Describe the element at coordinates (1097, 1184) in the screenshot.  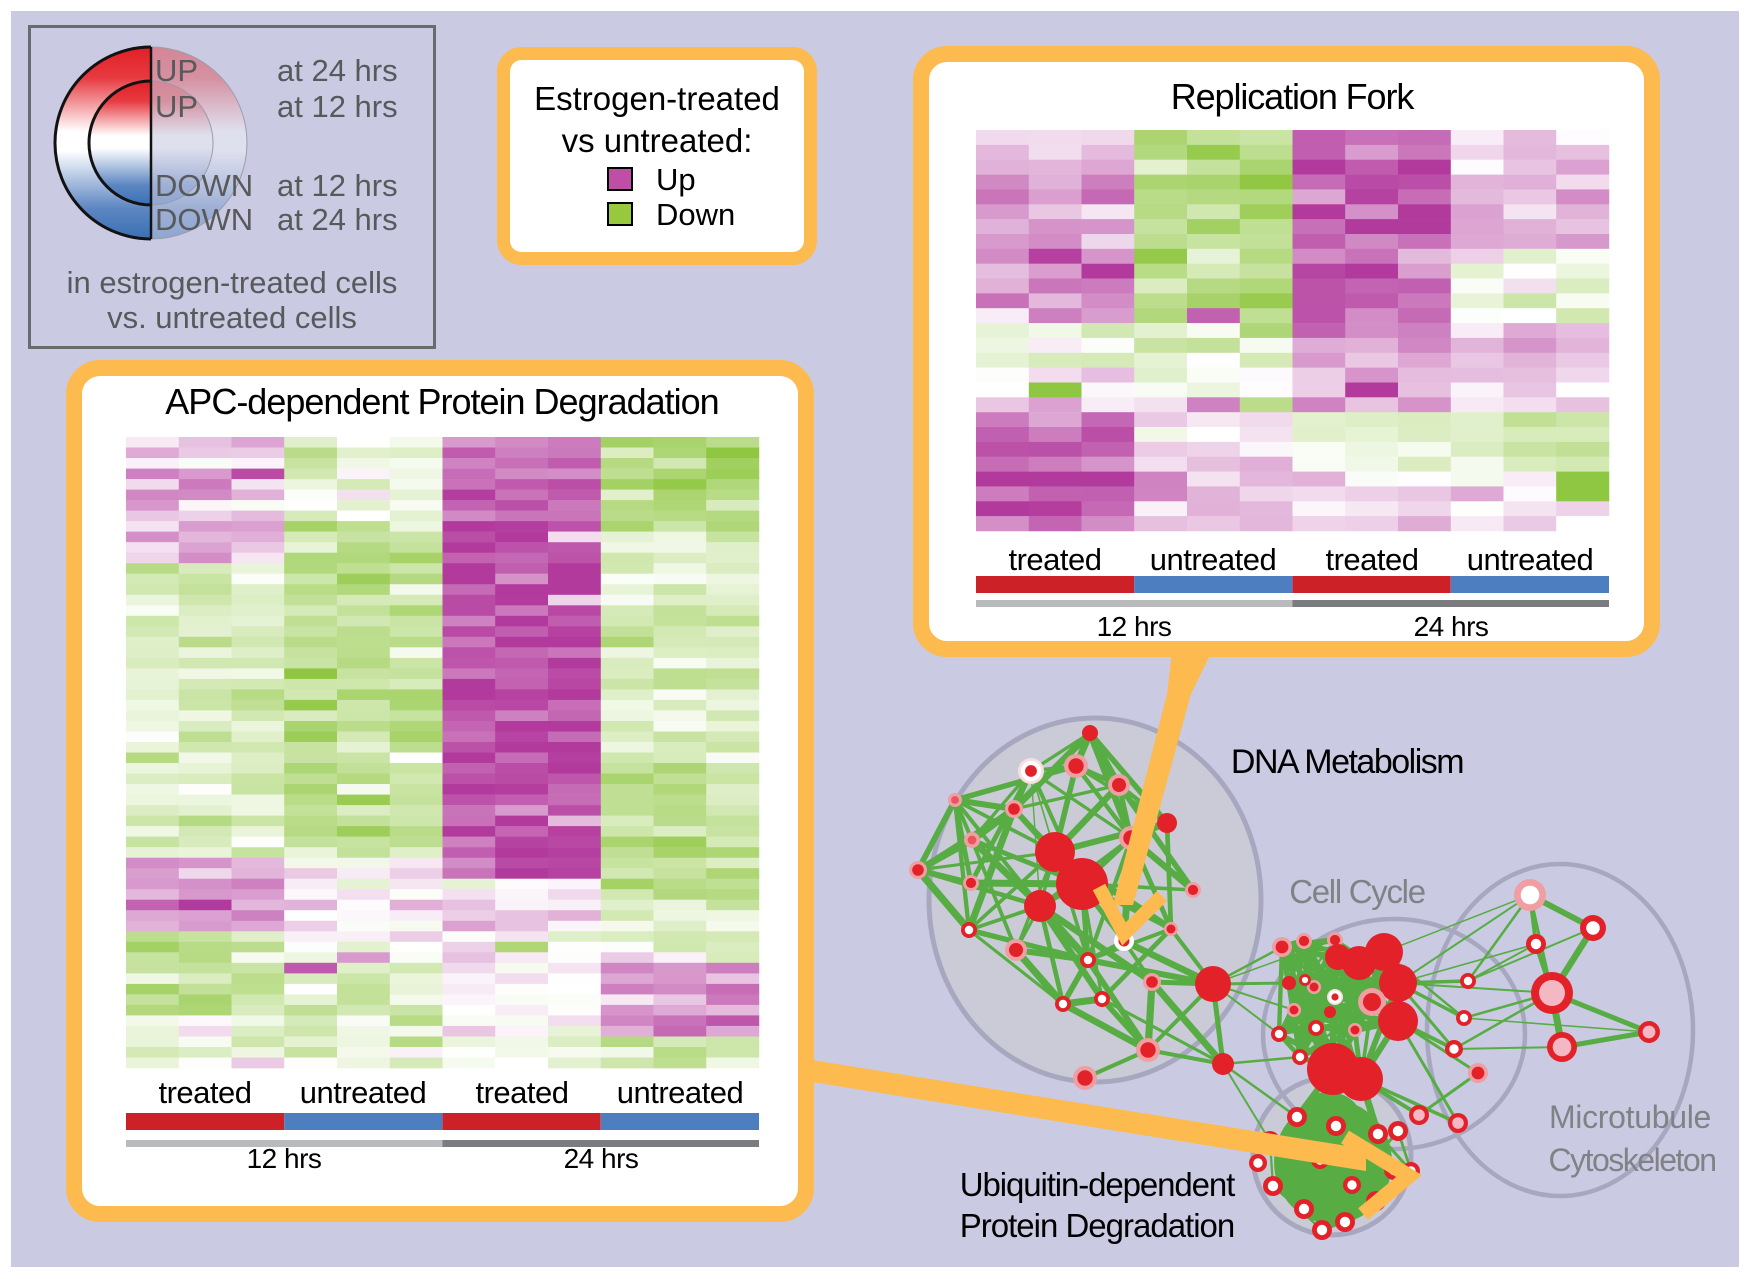
I see `svg-text: Ubiquitin-dependent` at that location.